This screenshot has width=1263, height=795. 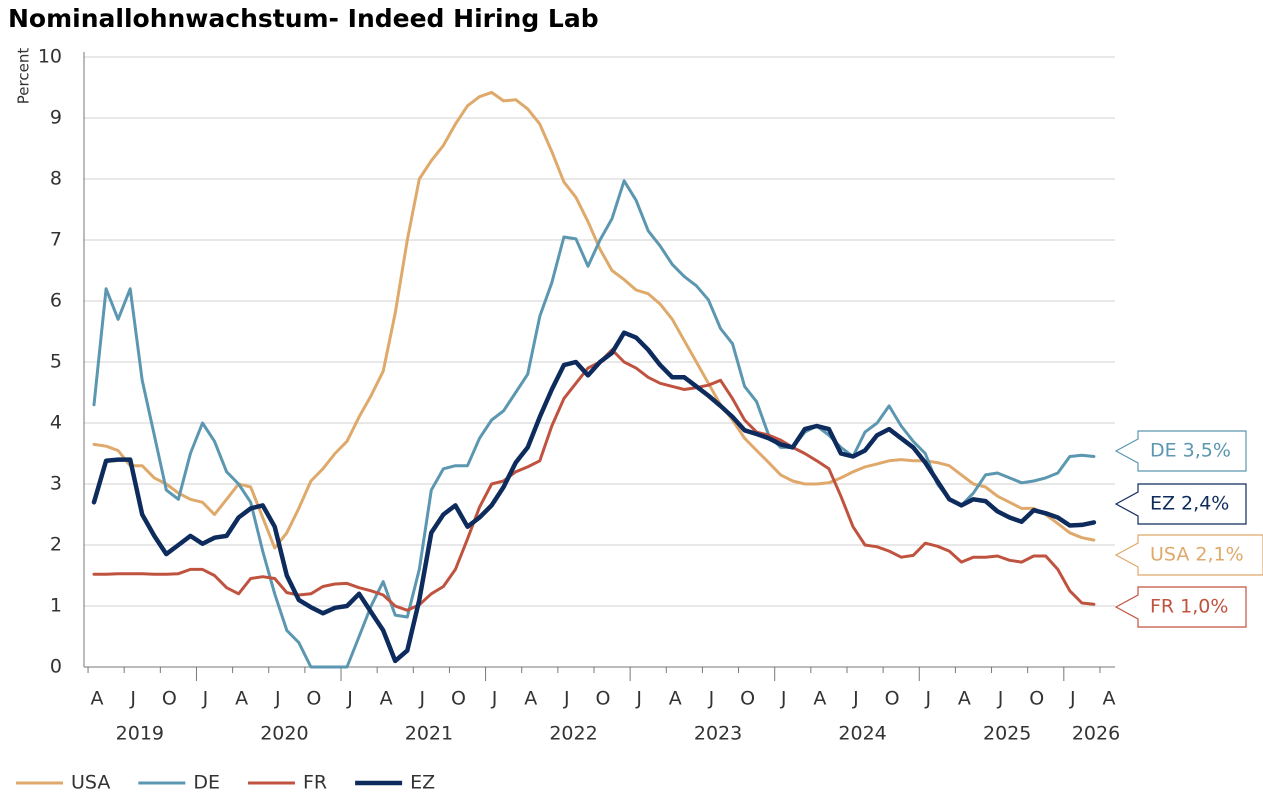 What do you see at coordinates (56, 545) in the screenshot?
I see `y-tick-label: 2` at bounding box center [56, 545].